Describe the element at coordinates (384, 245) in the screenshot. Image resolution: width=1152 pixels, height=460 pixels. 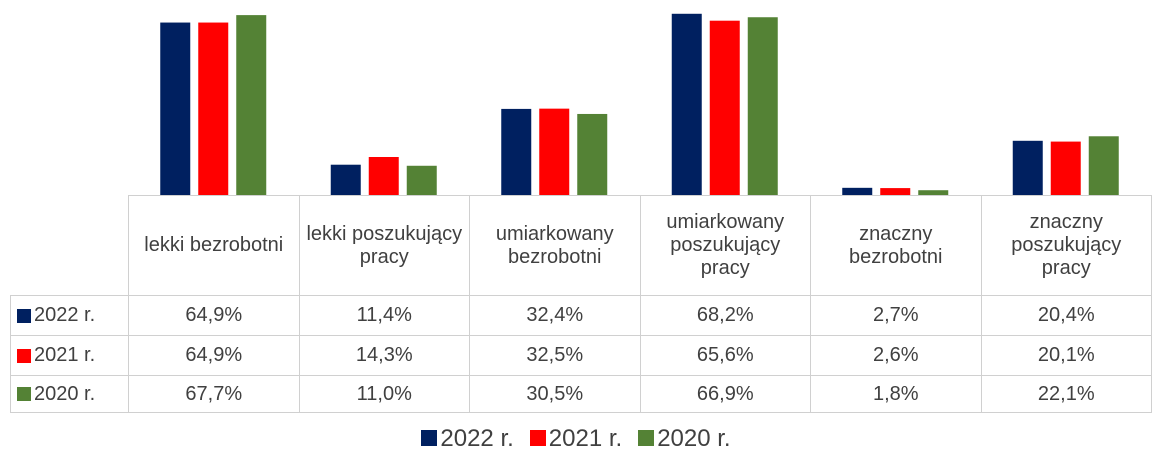
I see `category-header: lekki poszukujący pracy` at that location.